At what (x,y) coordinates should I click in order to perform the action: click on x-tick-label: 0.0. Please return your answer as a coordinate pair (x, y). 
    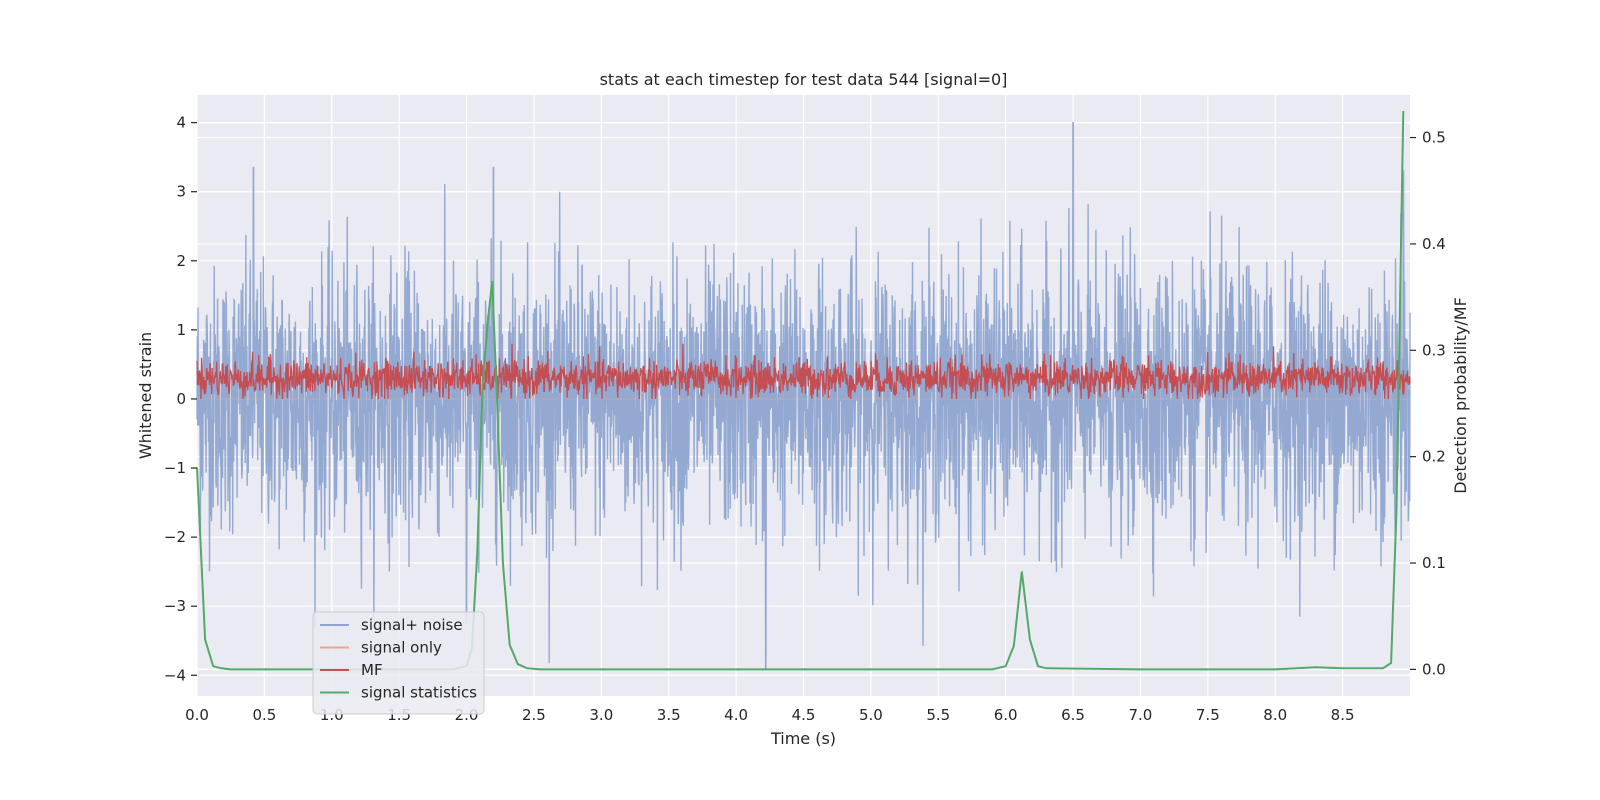
    Looking at the image, I should click on (197, 715).